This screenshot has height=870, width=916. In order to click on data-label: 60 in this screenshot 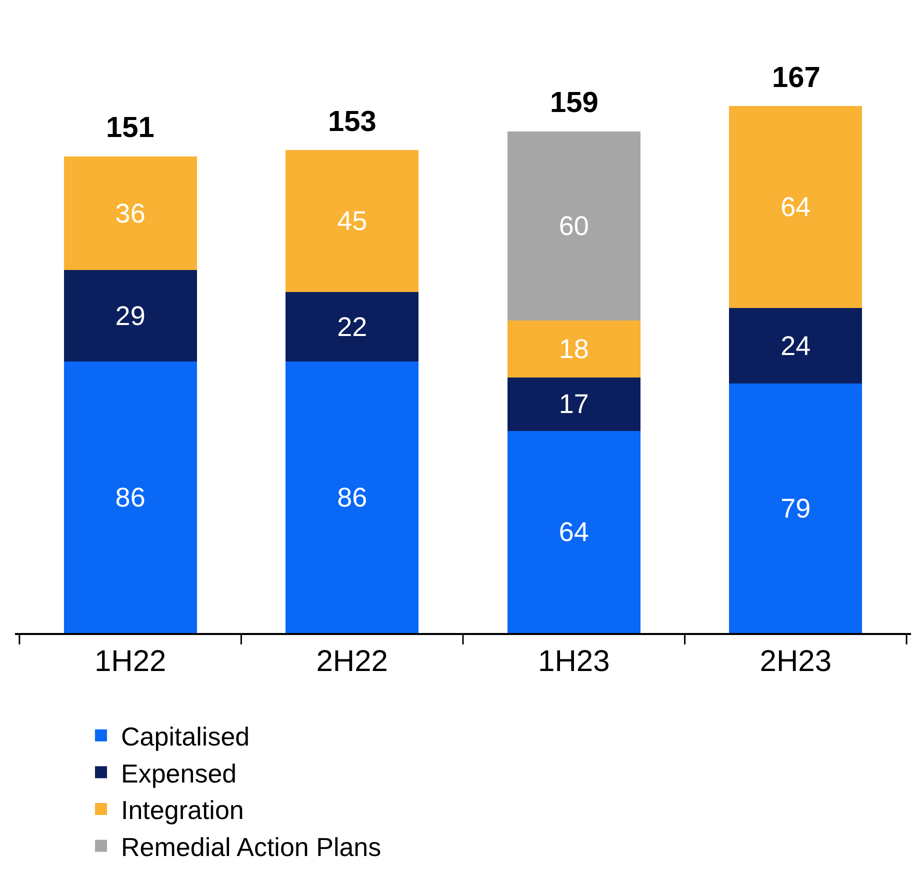, I will do `click(573, 225)`.